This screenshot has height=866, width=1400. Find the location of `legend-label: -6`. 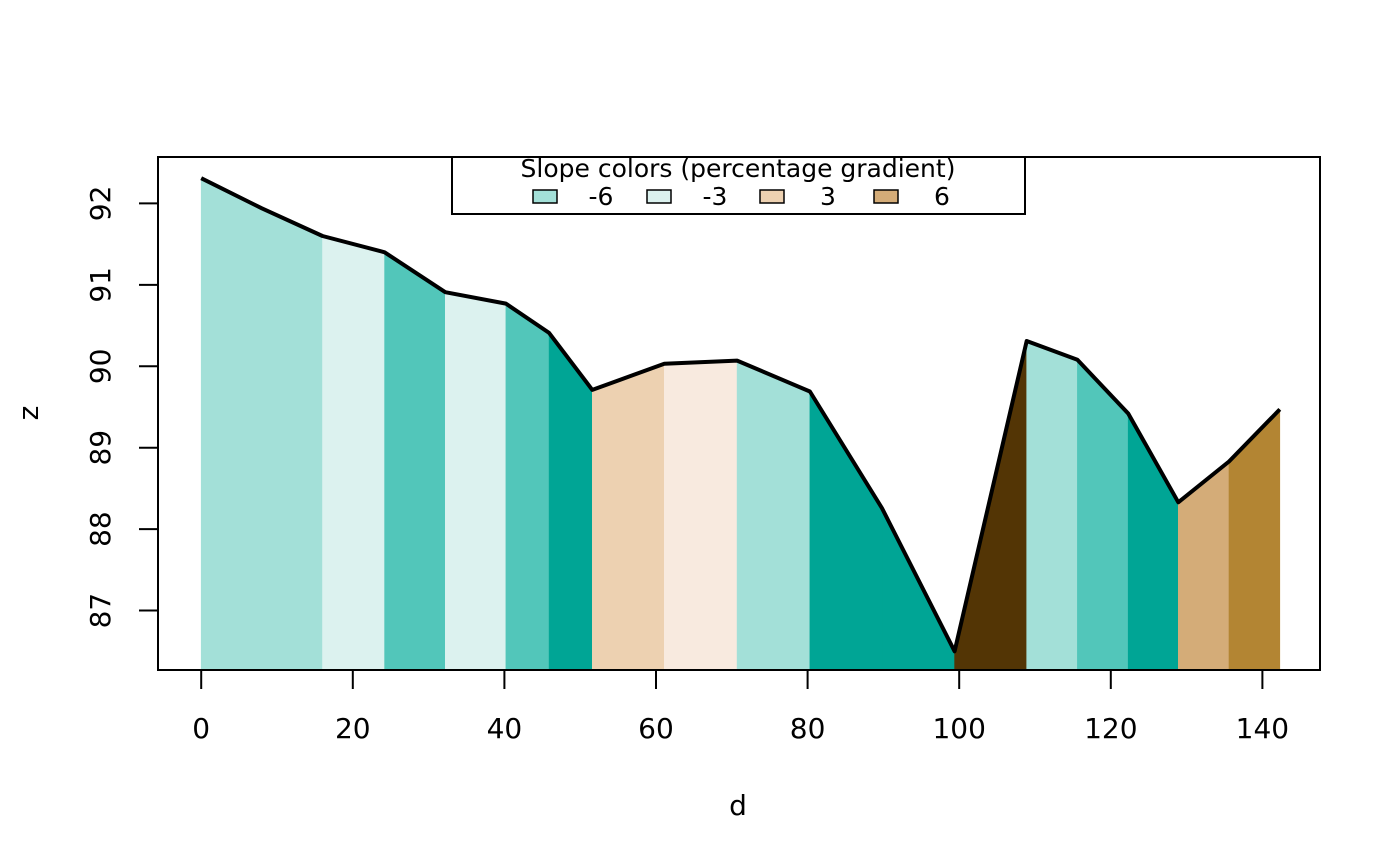

legend-label: -6 is located at coordinates (601, 196).